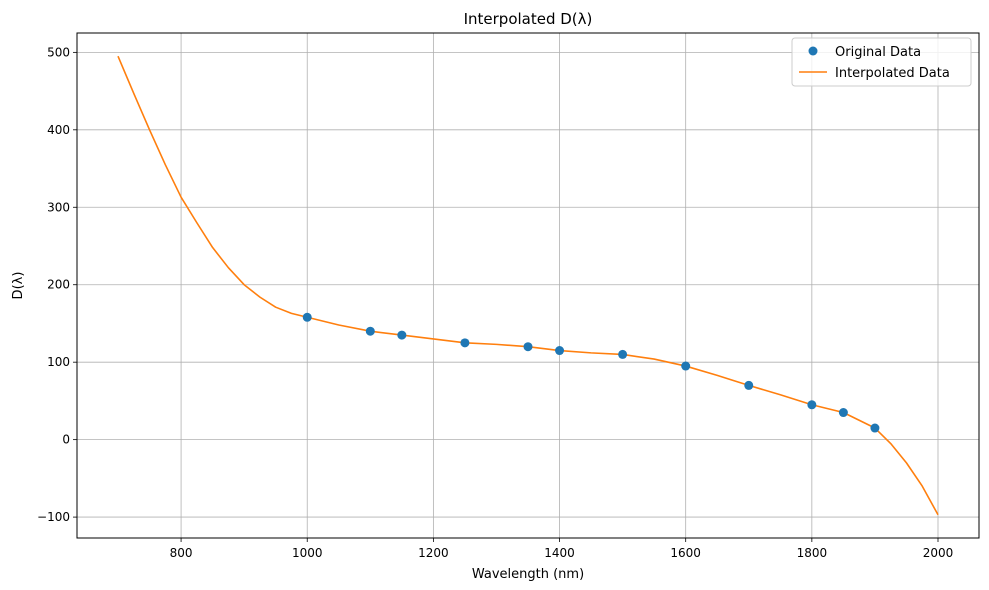 This screenshot has width=989, height=590. I want to click on legend: Original Data Interpolated Data, so click(881, 62).